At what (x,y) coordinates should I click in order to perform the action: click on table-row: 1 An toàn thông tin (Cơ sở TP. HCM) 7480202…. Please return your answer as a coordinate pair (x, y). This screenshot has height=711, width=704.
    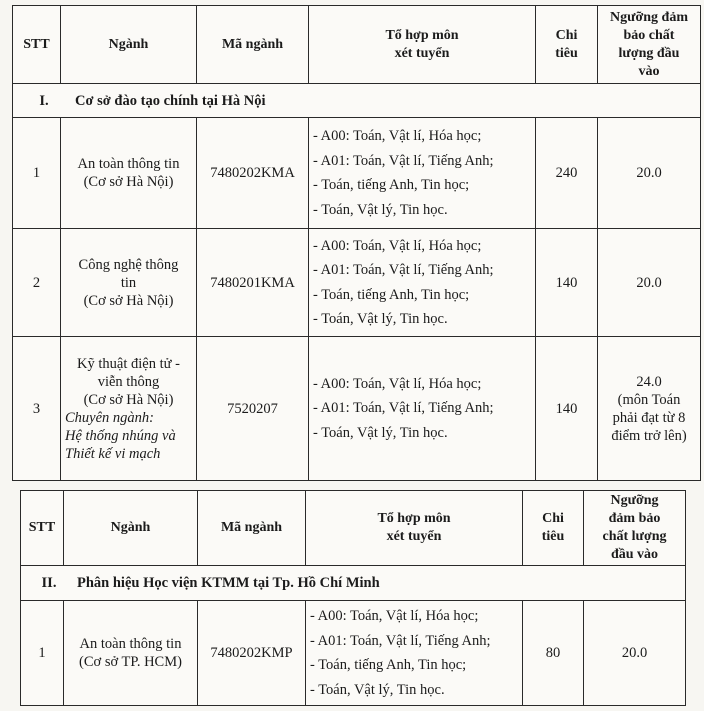
    Looking at the image, I should click on (353, 653).